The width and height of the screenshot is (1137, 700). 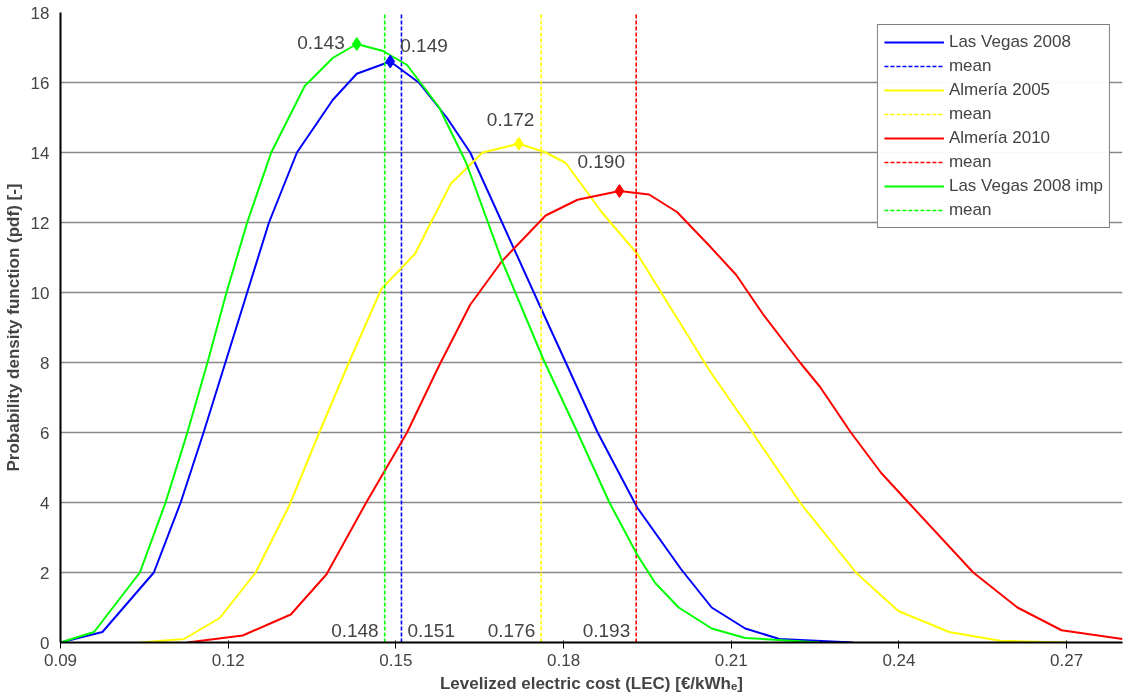 What do you see at coordinates (40, 153) in the screenshot?
I see `y-tick-label: 14` at bounding box center [40, 153].